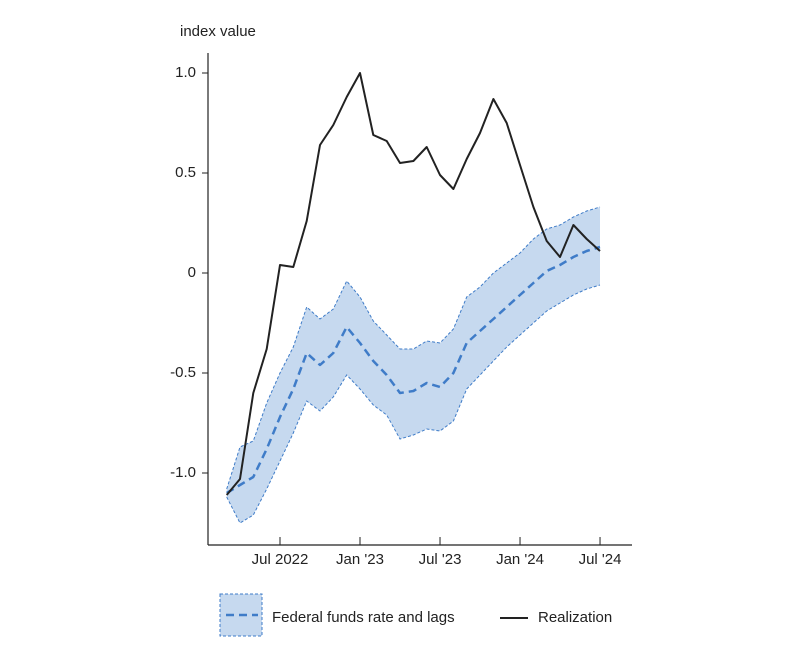 This screenshot has height=667, width=800. What do you see at coordinates (363, 617) in the screenshot?
I see `legend-label: Federal funds rate and lags` at bounding box center [363, 617].